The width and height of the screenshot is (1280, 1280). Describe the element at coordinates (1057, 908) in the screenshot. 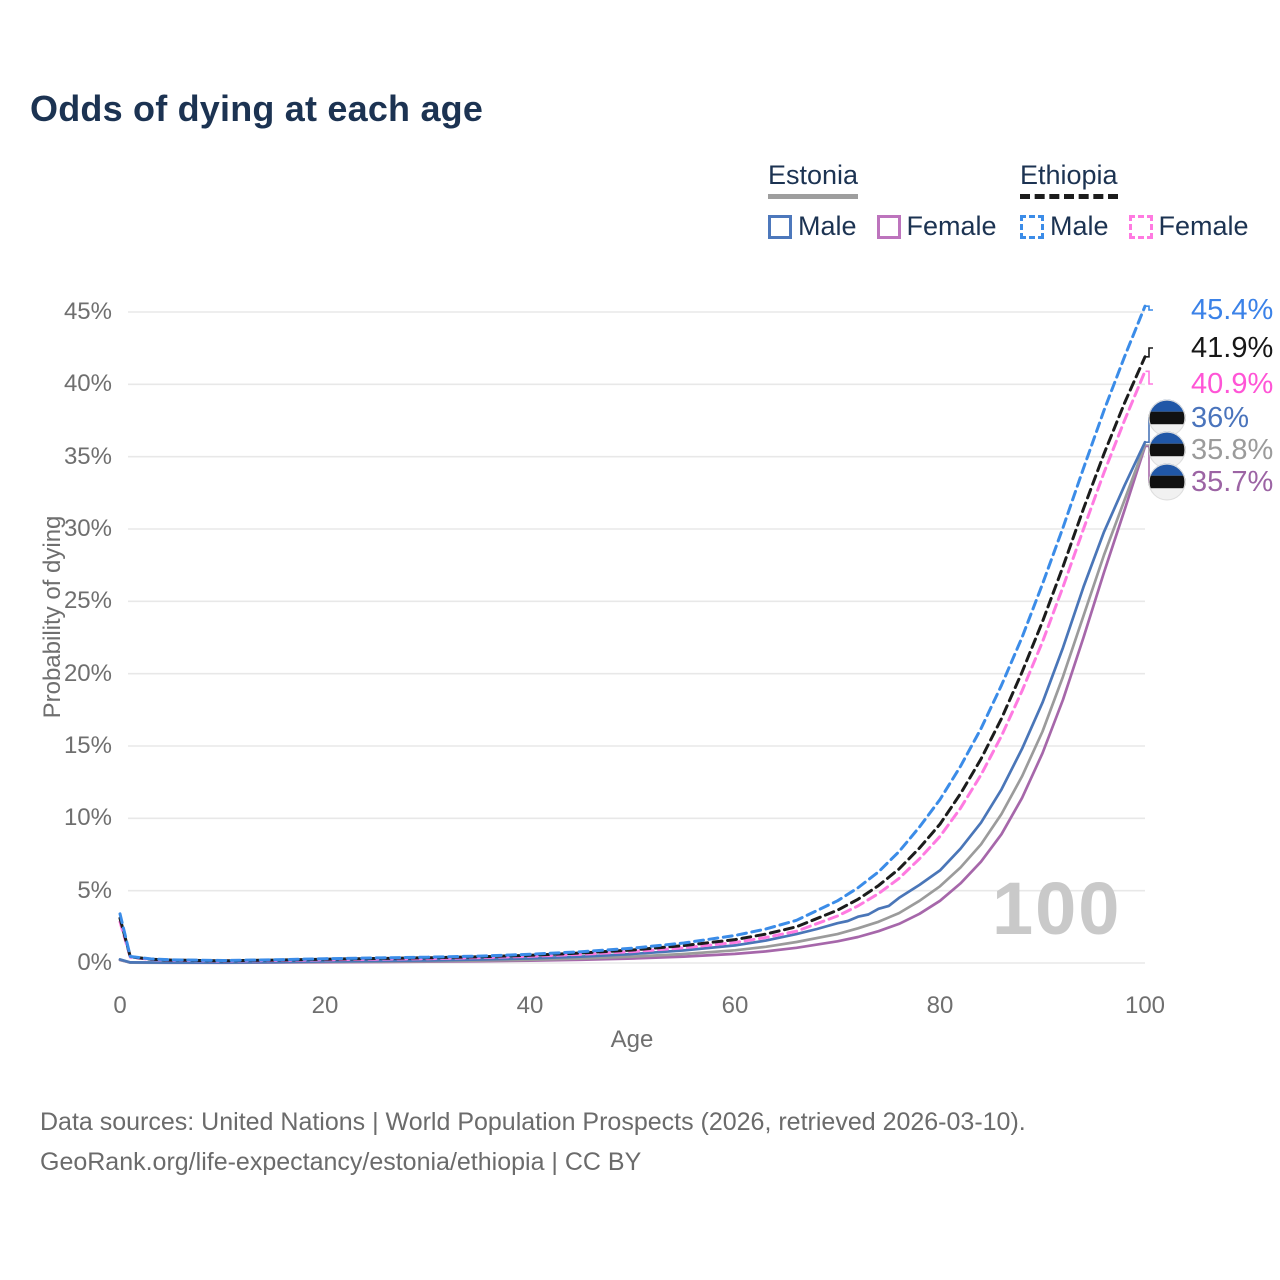

I see `watermark-100: 100` at that location.